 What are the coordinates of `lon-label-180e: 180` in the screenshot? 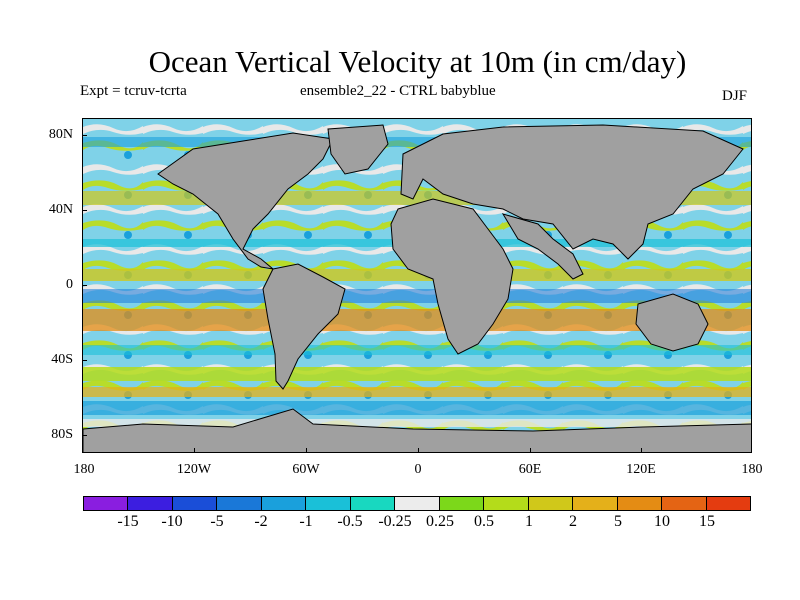 It's located at (752, 469).